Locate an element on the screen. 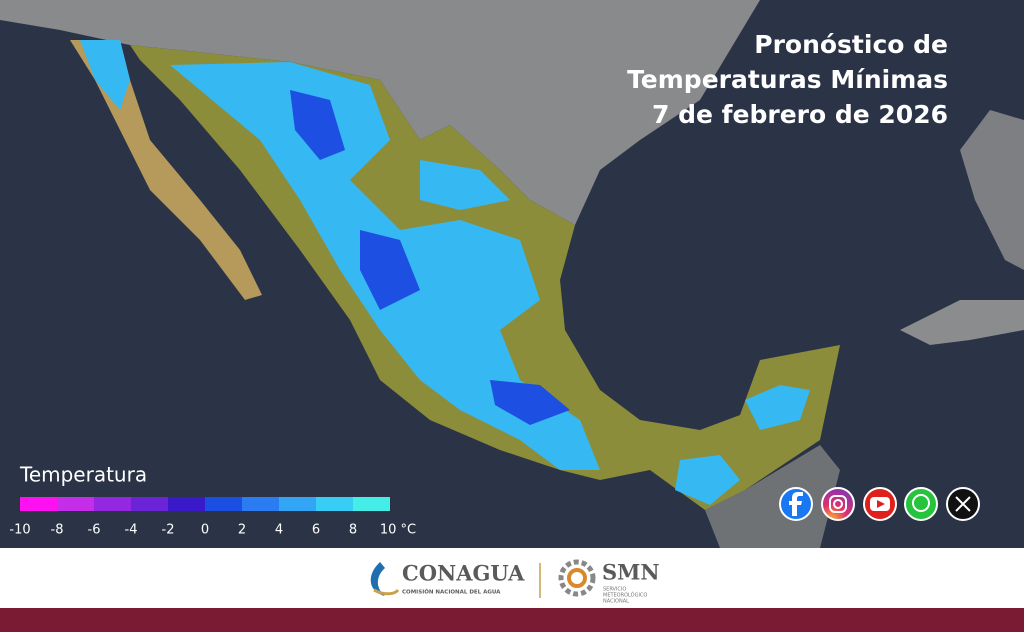 The image size is (1024, 632). social-icons is located at coordinates (879, 504).